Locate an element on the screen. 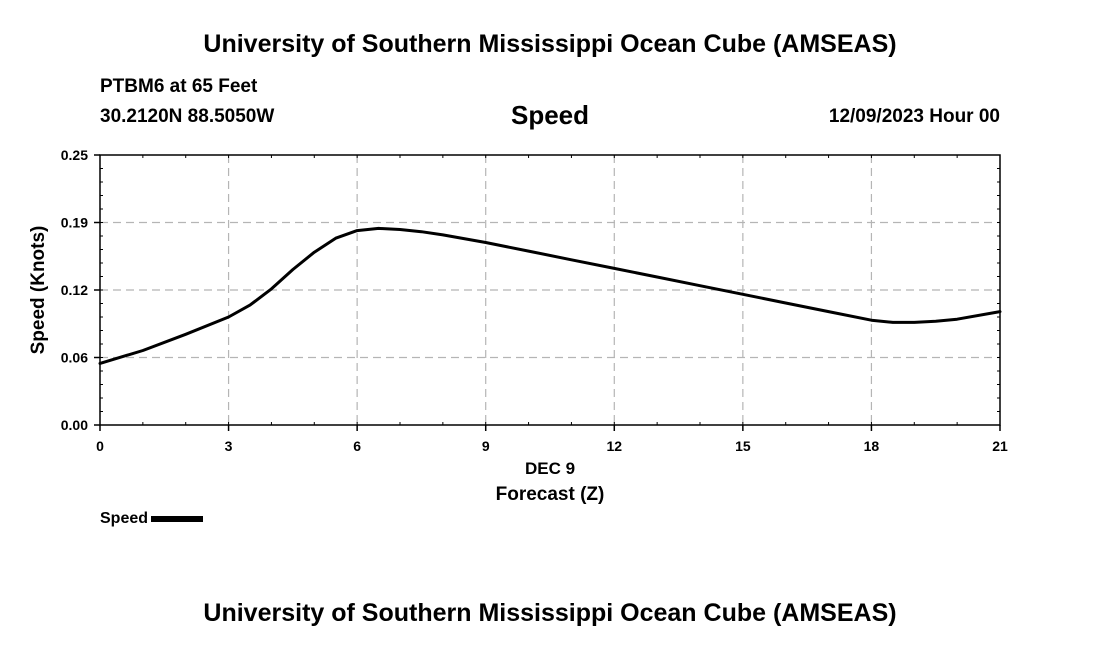  legend-label: Speed is located at coordinates (124, 518).